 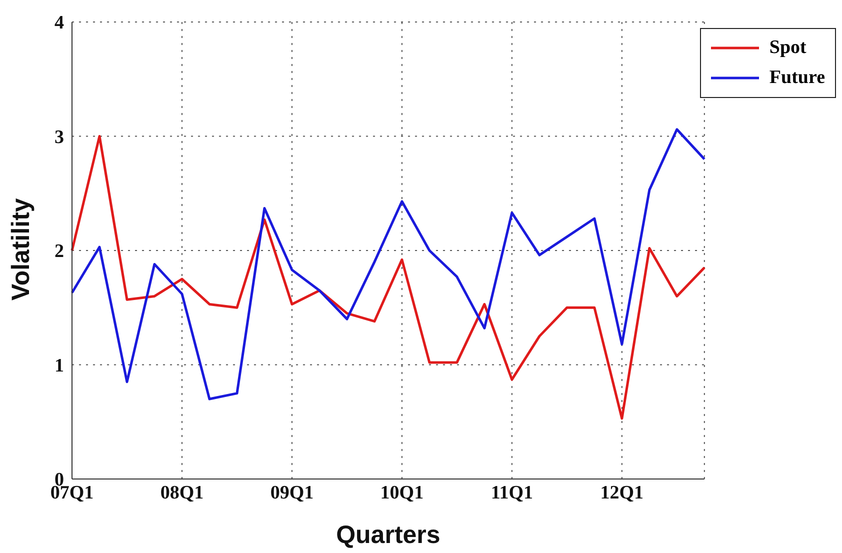 I want to click on y-axis-title: Volatility, so click(x=20, y=249).